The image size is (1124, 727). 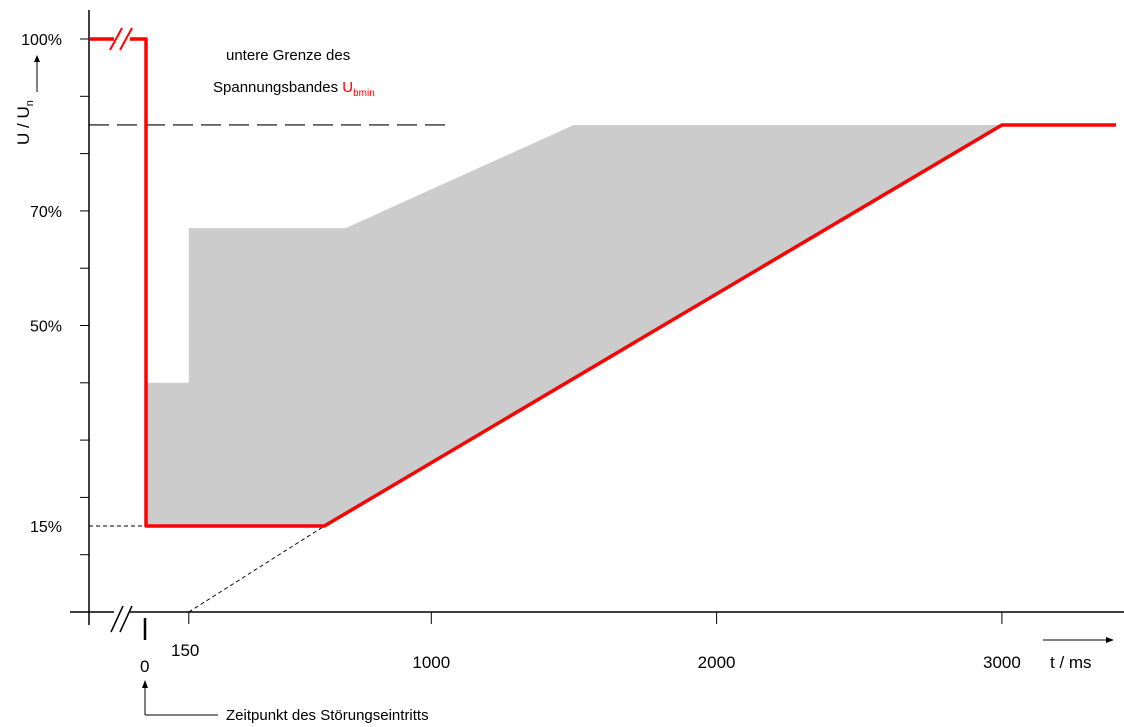 I want to click on y-axis-label-sub: n, so click(x=30, y=103).